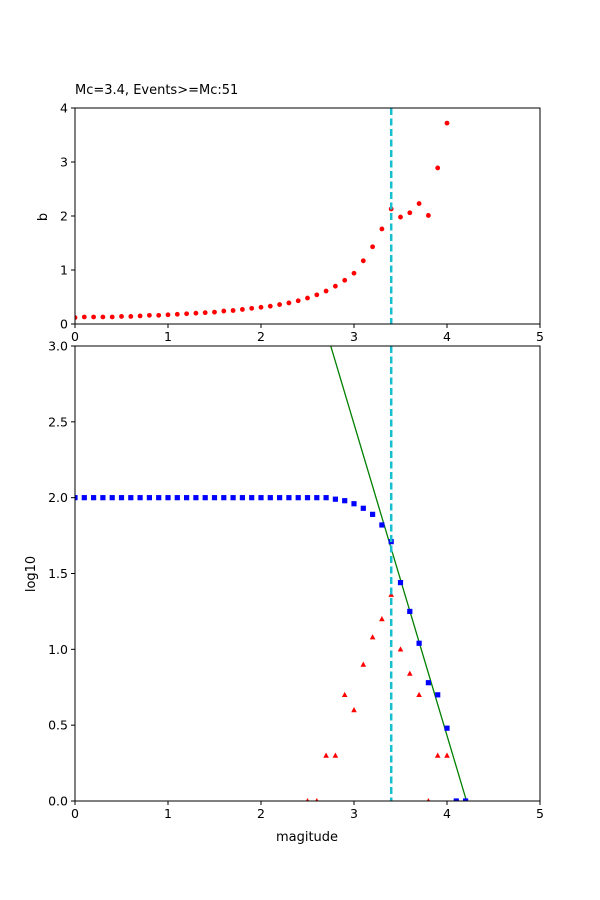 The height and width of the screenshot is (900, 600). Describe the element at coordinates (261, 336) in the screenshot. I see `x-tick-label: 2` at that location.